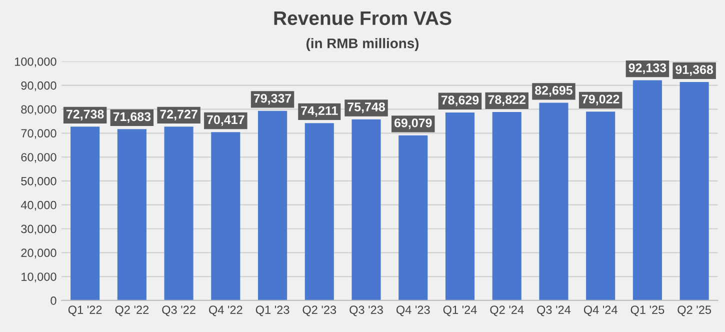  I want to click on x-tick-label: Q2 '23, so click(319, 311).